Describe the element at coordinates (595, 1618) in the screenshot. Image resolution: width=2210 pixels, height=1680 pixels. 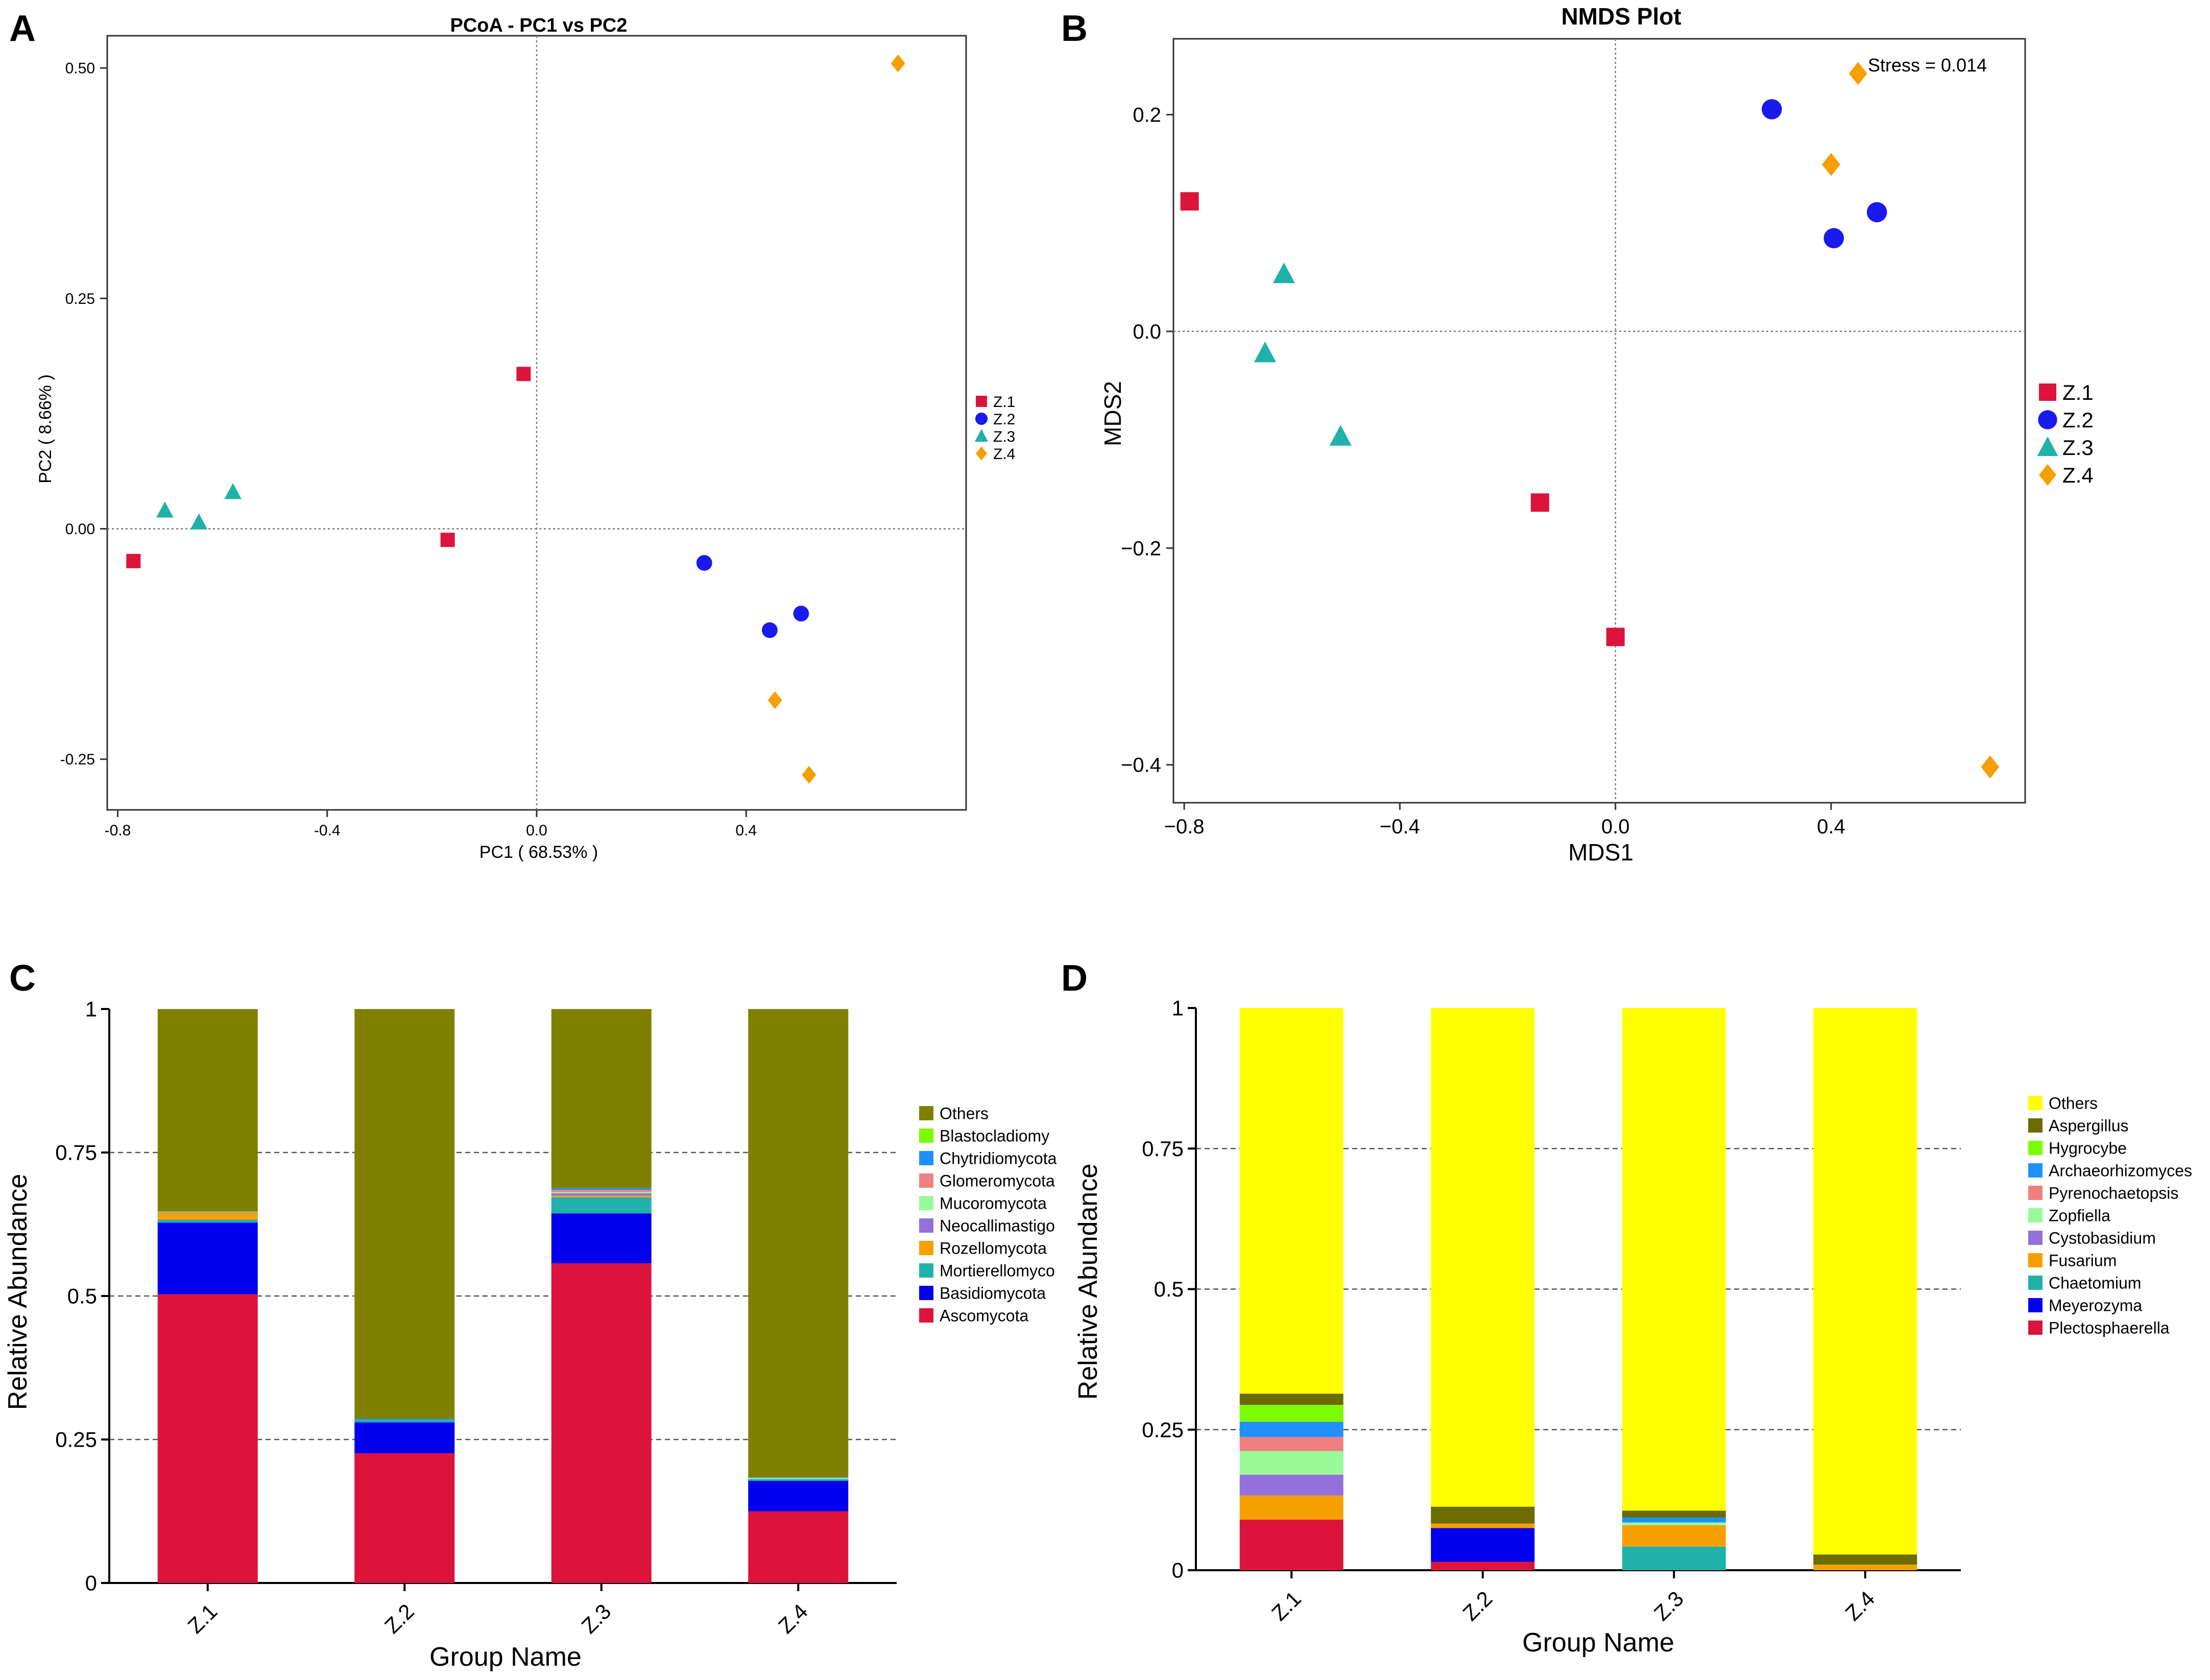
I see `x-tick-label: Z.3` at that location.